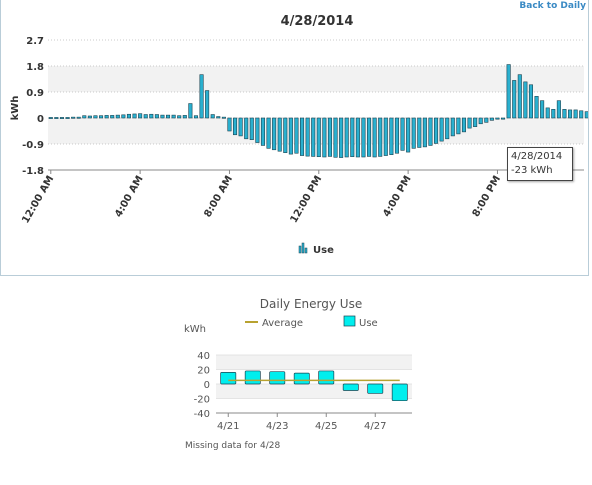 Image resolution: width=592 pixels, height=485 pixels. I want to click on back-to-daily-link: Back to Daily, so click(552, 6).